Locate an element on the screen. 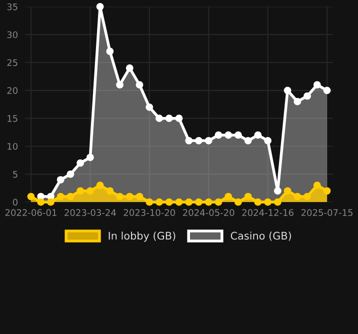  y-tick-label: 10 is located at coordinates (13, 146).